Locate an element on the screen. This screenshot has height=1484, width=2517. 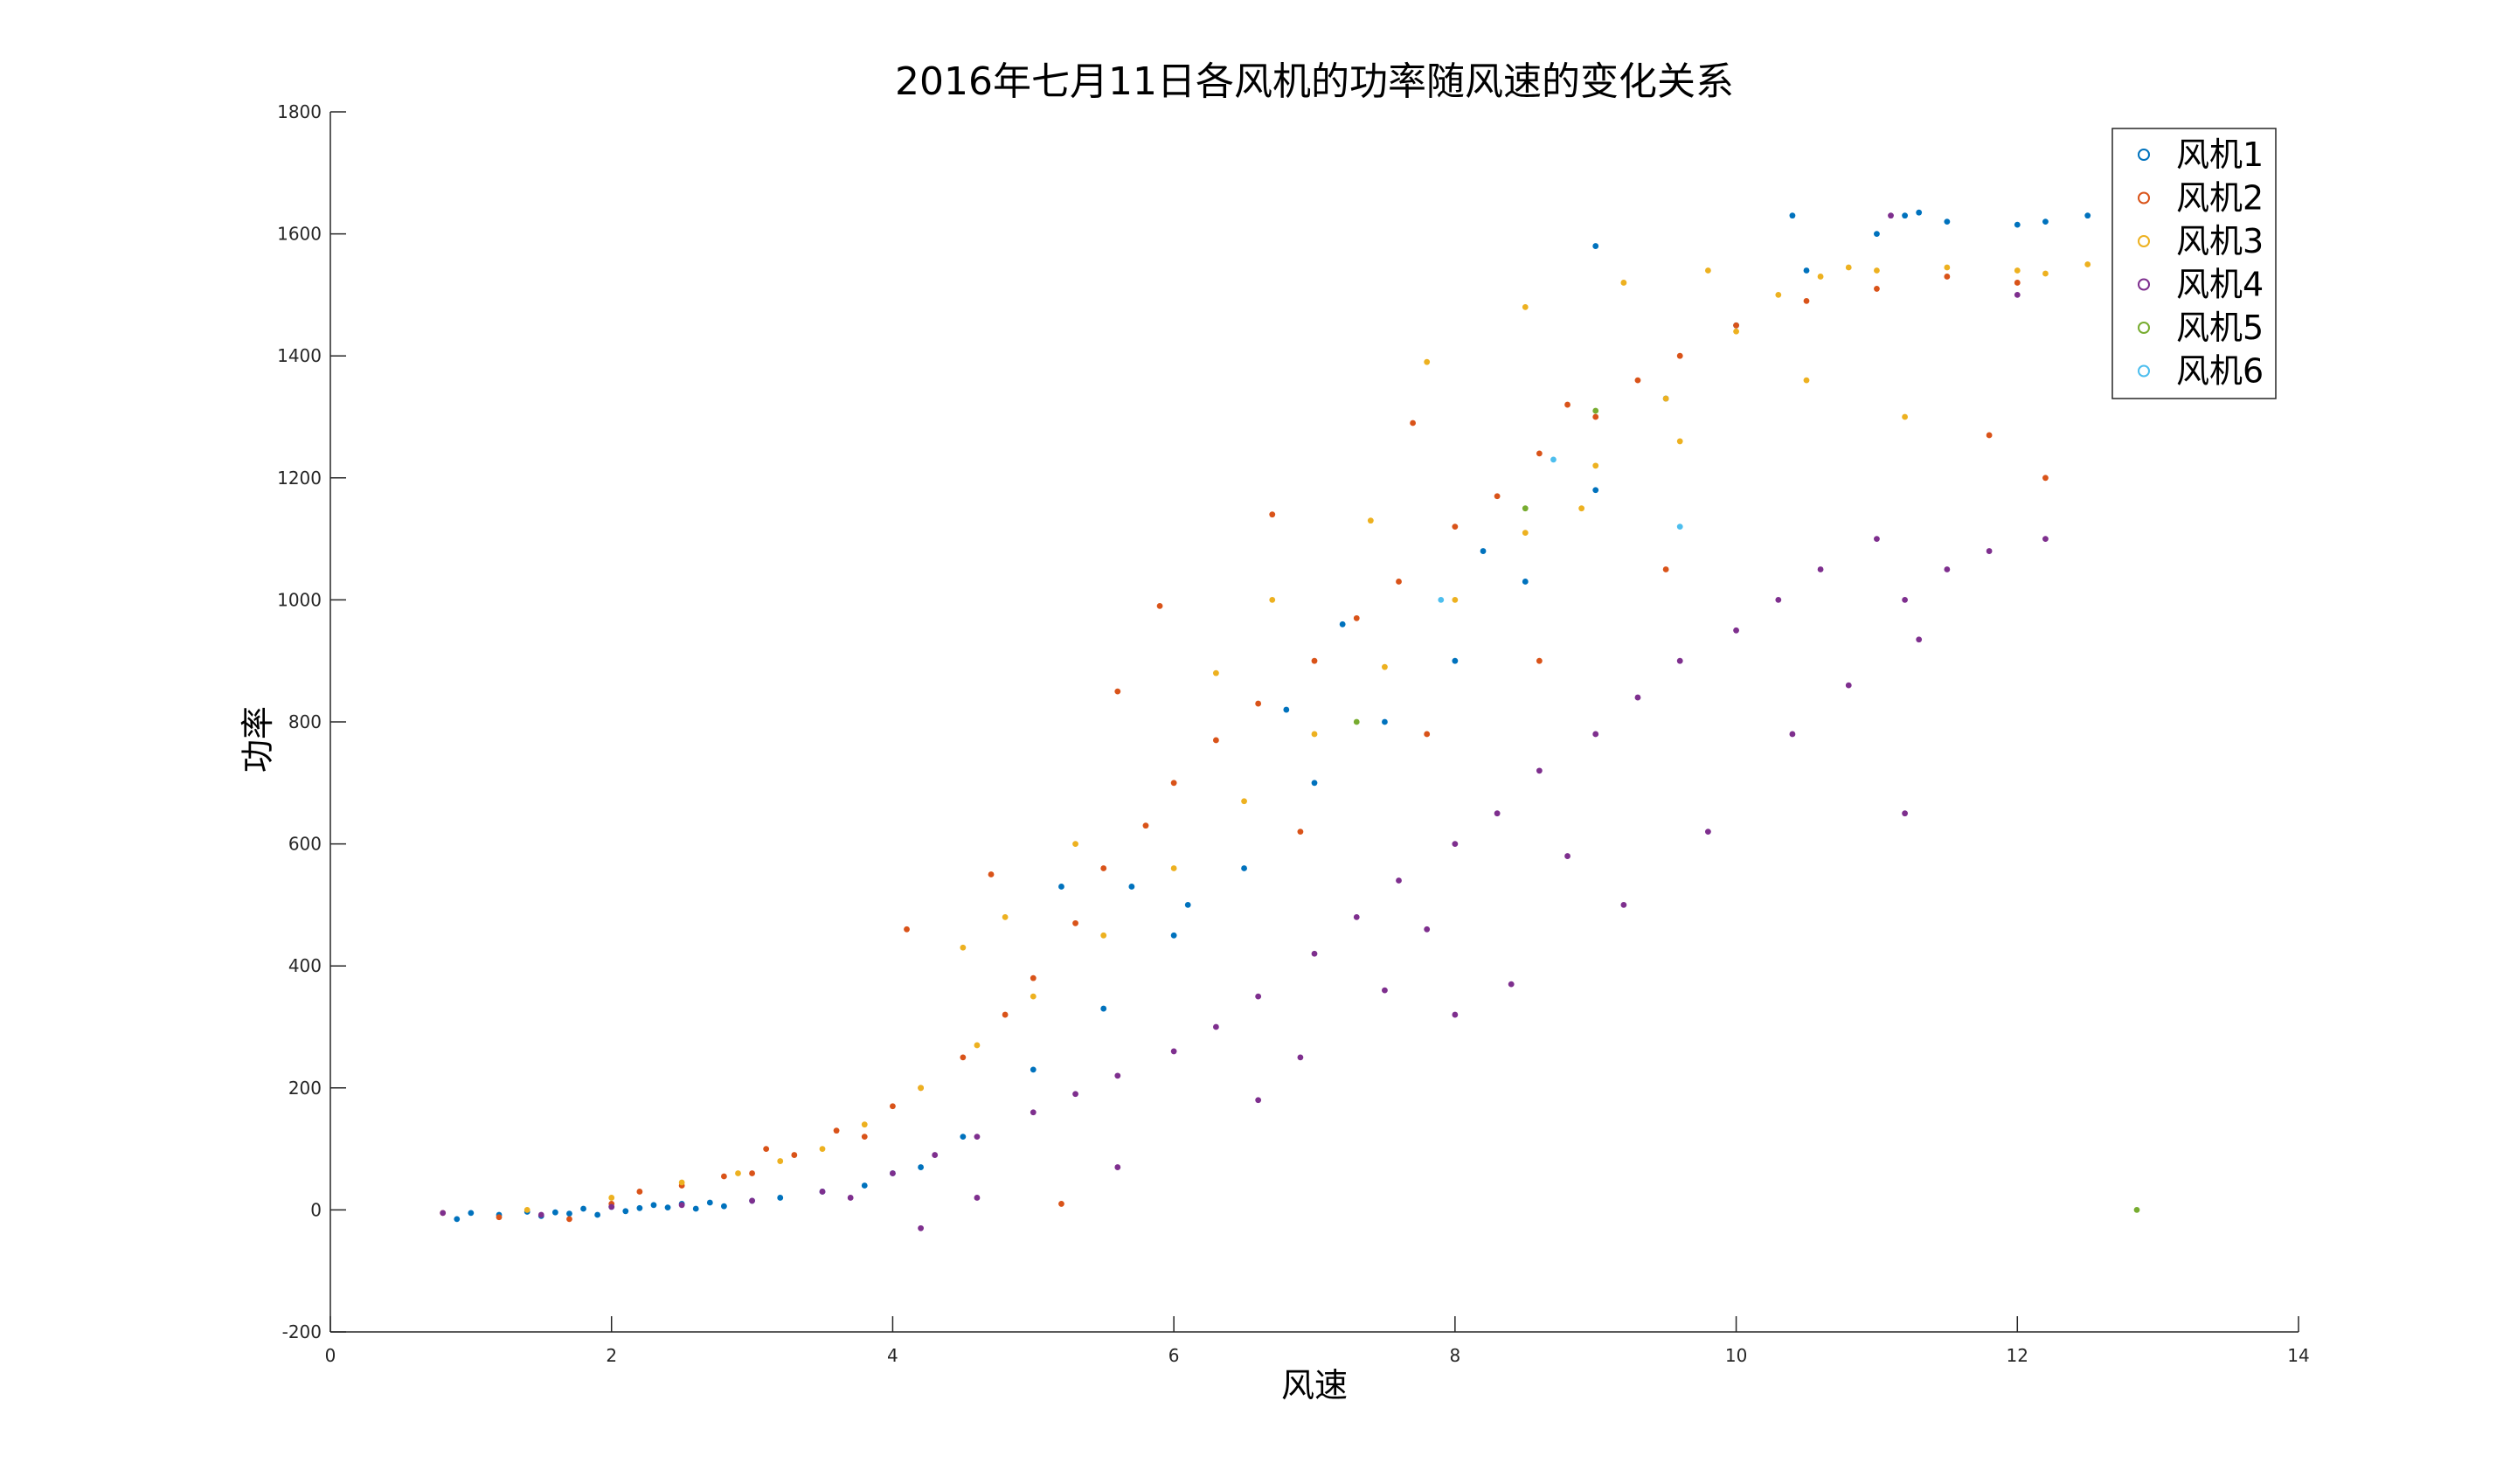
y-tick-label: 1400 is located at coordinates (299, 355).